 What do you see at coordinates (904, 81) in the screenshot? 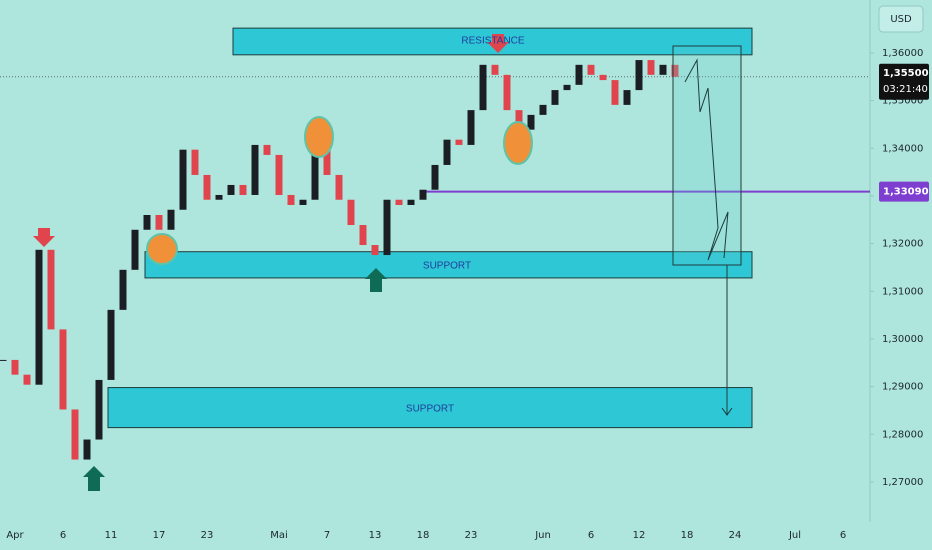
I see `last-price-box` at bounding box center [904, 81].